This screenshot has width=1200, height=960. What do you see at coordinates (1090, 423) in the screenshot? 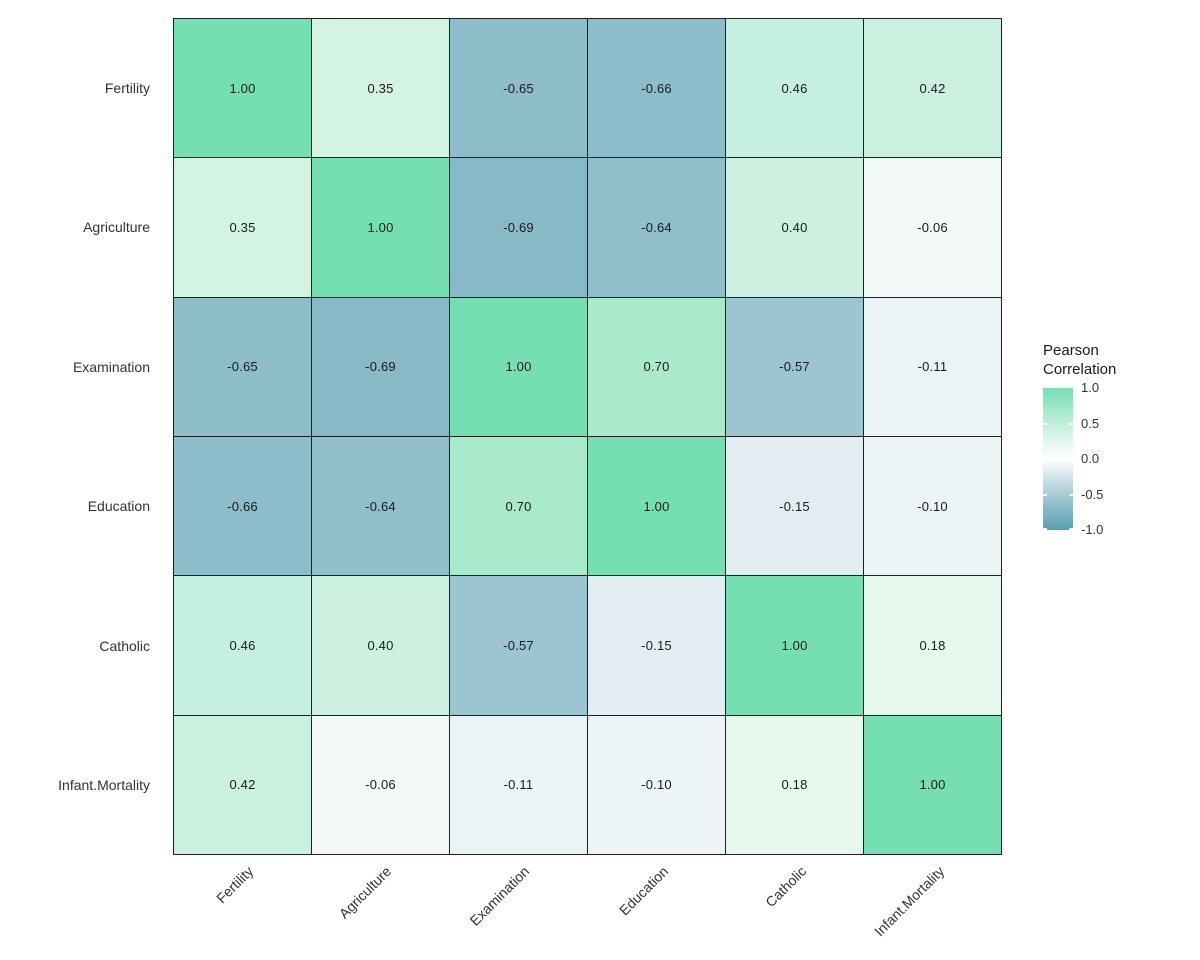
I see `legend-tick-label: 0.5` at bounding box center [1090, 423].